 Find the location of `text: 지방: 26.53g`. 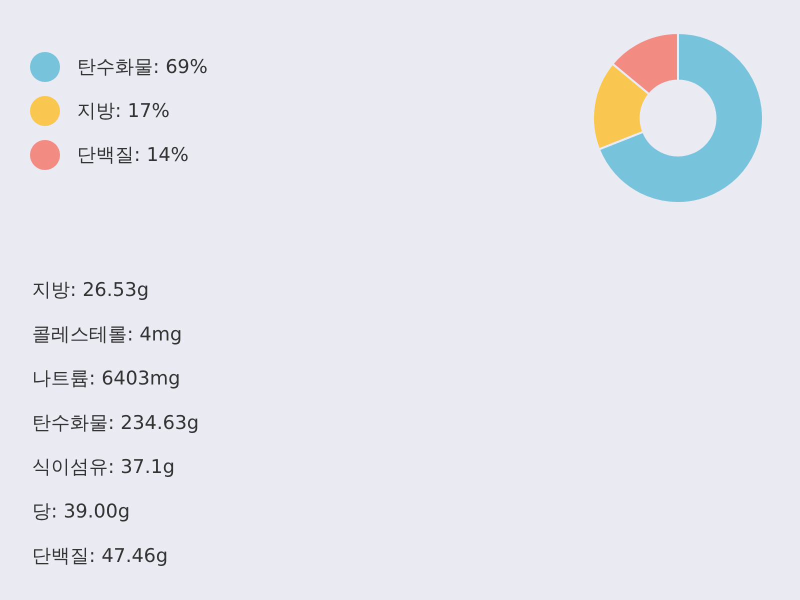

text: 지방: 26.53g is located at coordinates (90, 290).